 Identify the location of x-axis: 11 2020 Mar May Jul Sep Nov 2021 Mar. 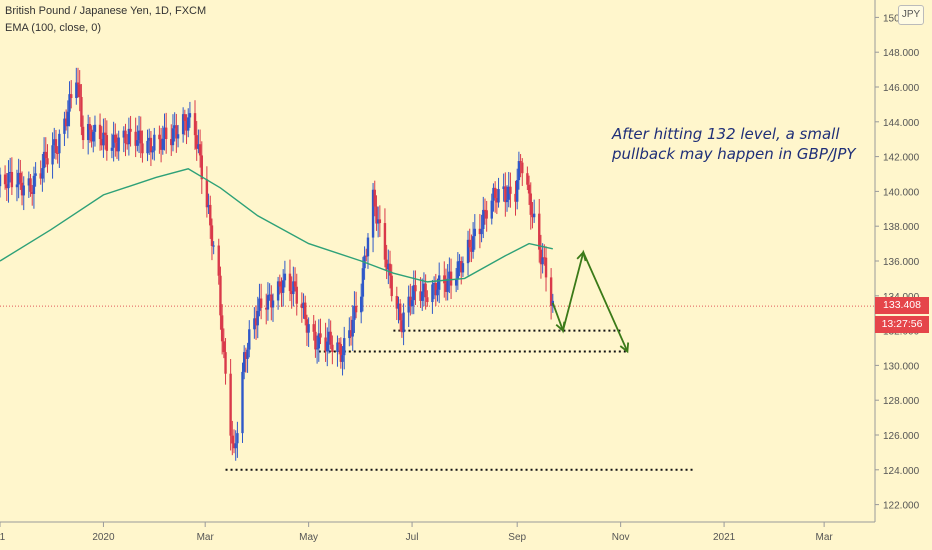
(437, 532).